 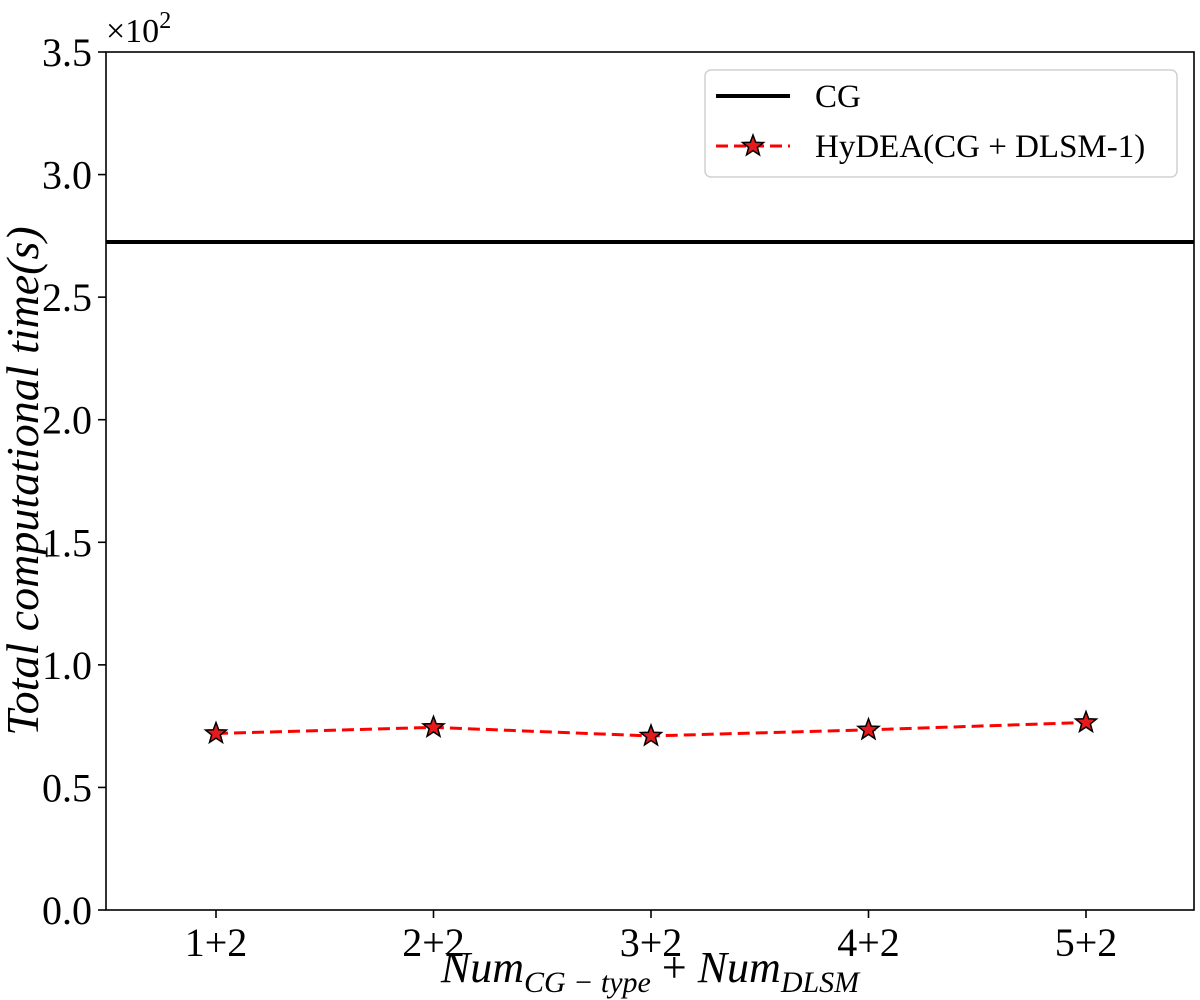 What do you see at coordinates (67, 542) in the screenshot?
I see `y-tick-label: 1.5` at bounding box center [67, 542].